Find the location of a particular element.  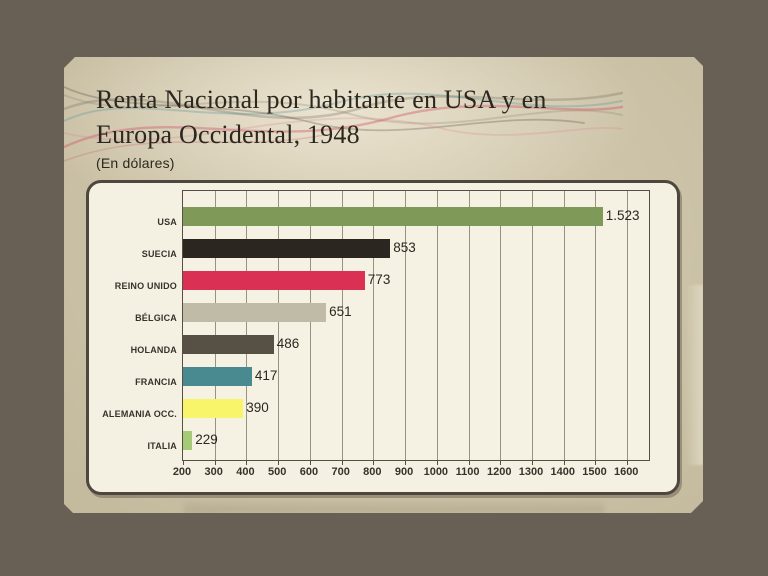

category-label-italia: ITALIA is located at coordinates (162, 445).